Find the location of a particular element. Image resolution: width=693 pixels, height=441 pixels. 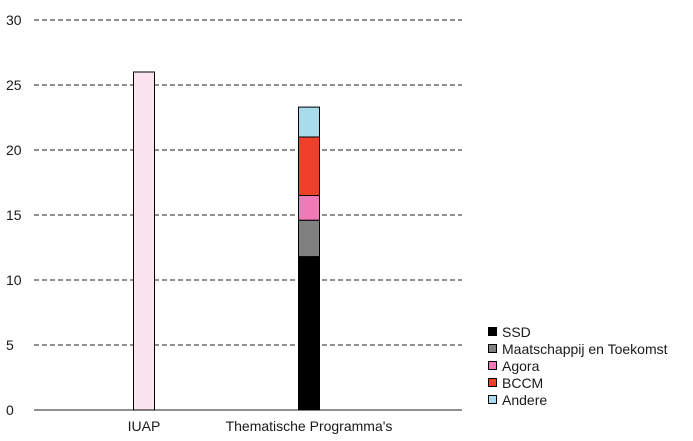

legend-item: Maatschappij en Toekomst is located at coordinates (578, 348).